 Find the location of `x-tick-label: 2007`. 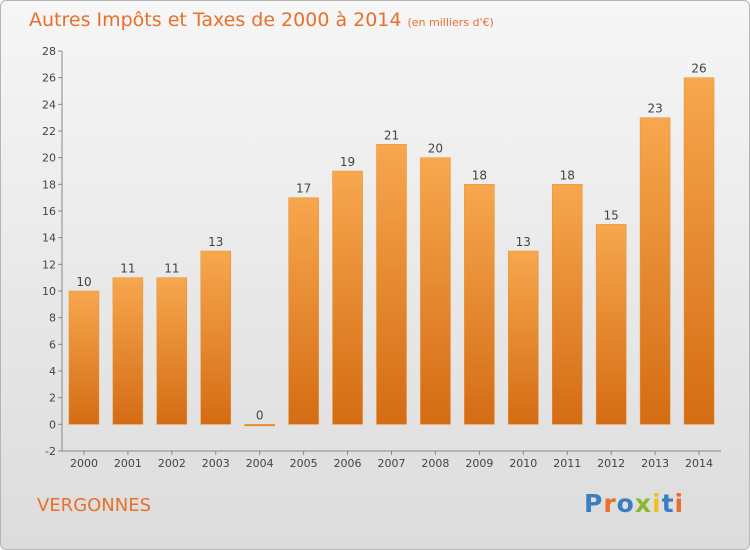

x-tick-label: 2007 is located at coordinates (392, 463).